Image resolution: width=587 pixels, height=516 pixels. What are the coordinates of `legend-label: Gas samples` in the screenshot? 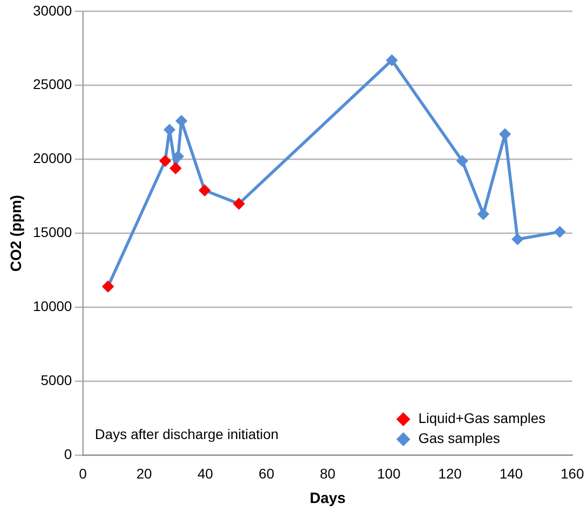 It's located at (459, 438).